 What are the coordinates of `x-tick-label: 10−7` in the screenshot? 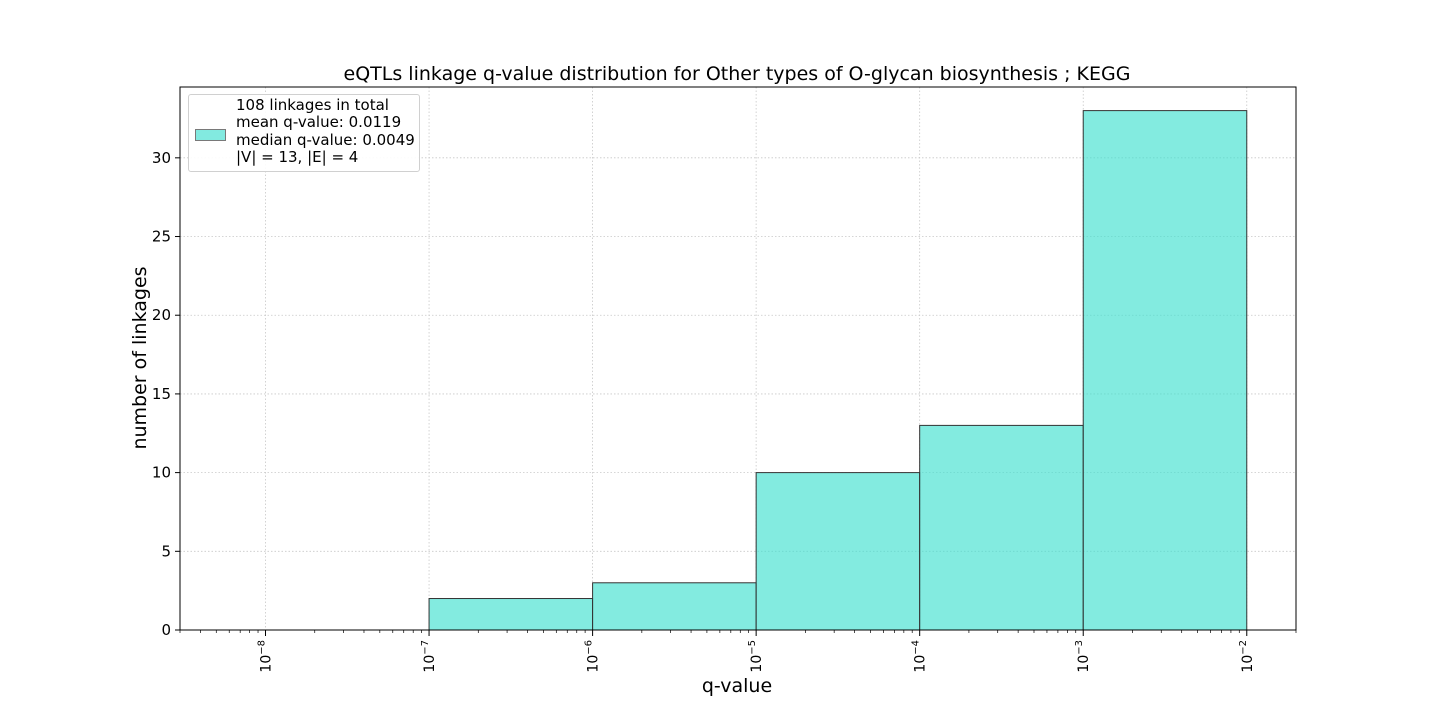 It's located at (429, 656).